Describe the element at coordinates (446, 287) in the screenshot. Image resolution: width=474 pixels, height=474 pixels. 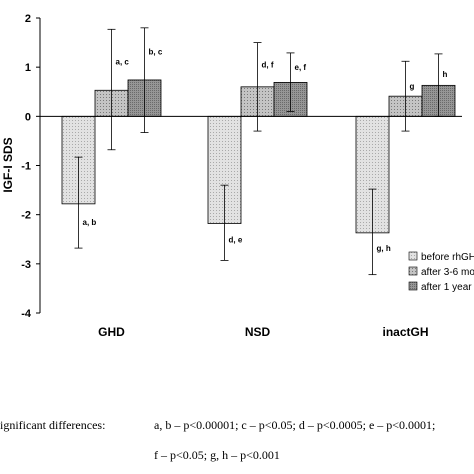
I see `legend-label: after 1 year` at that location.